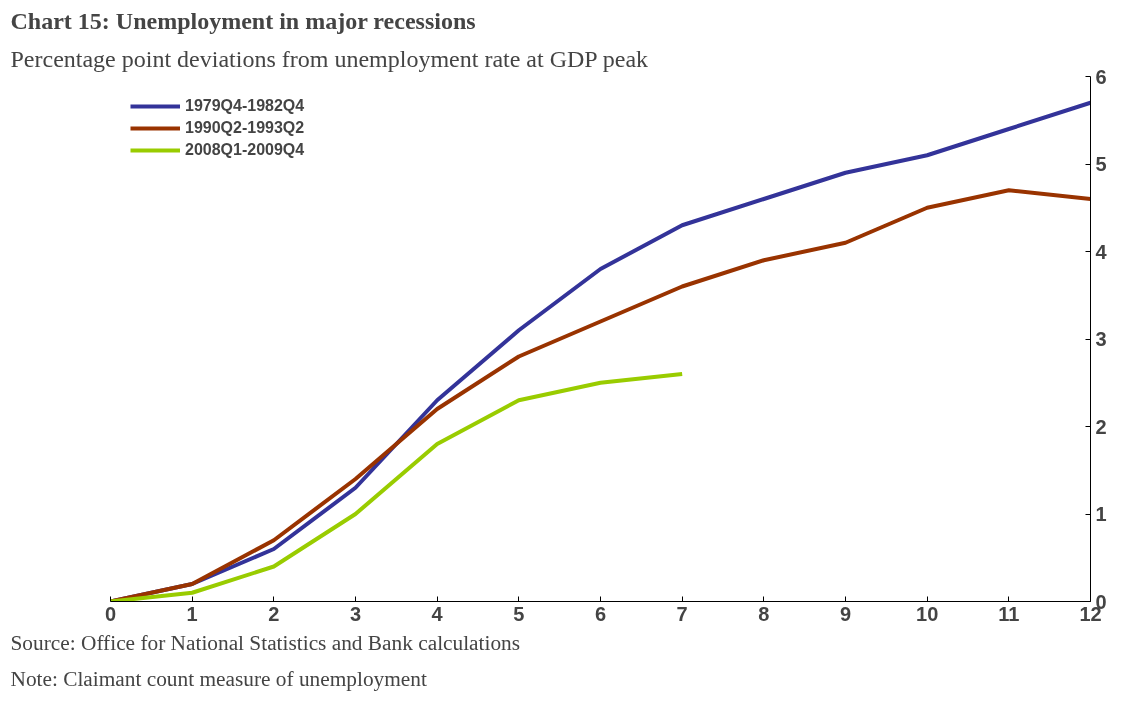 This screenshot has height=708, width=1126. I want to click on legend-label: 1990Q2-1993Q2, so click(245, 128).